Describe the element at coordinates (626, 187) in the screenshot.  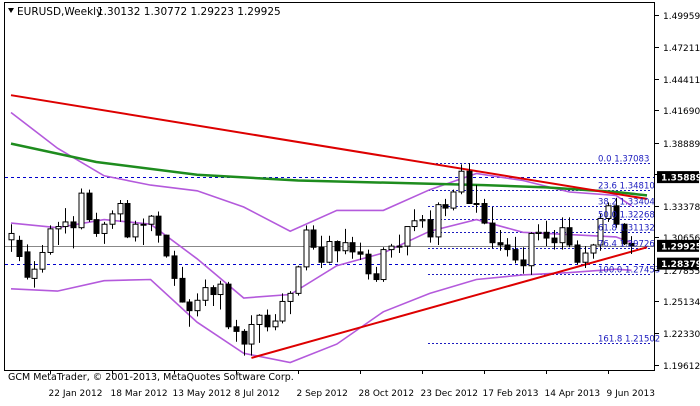
I see `fib-level-label: 23.6 1.34810` at that location.